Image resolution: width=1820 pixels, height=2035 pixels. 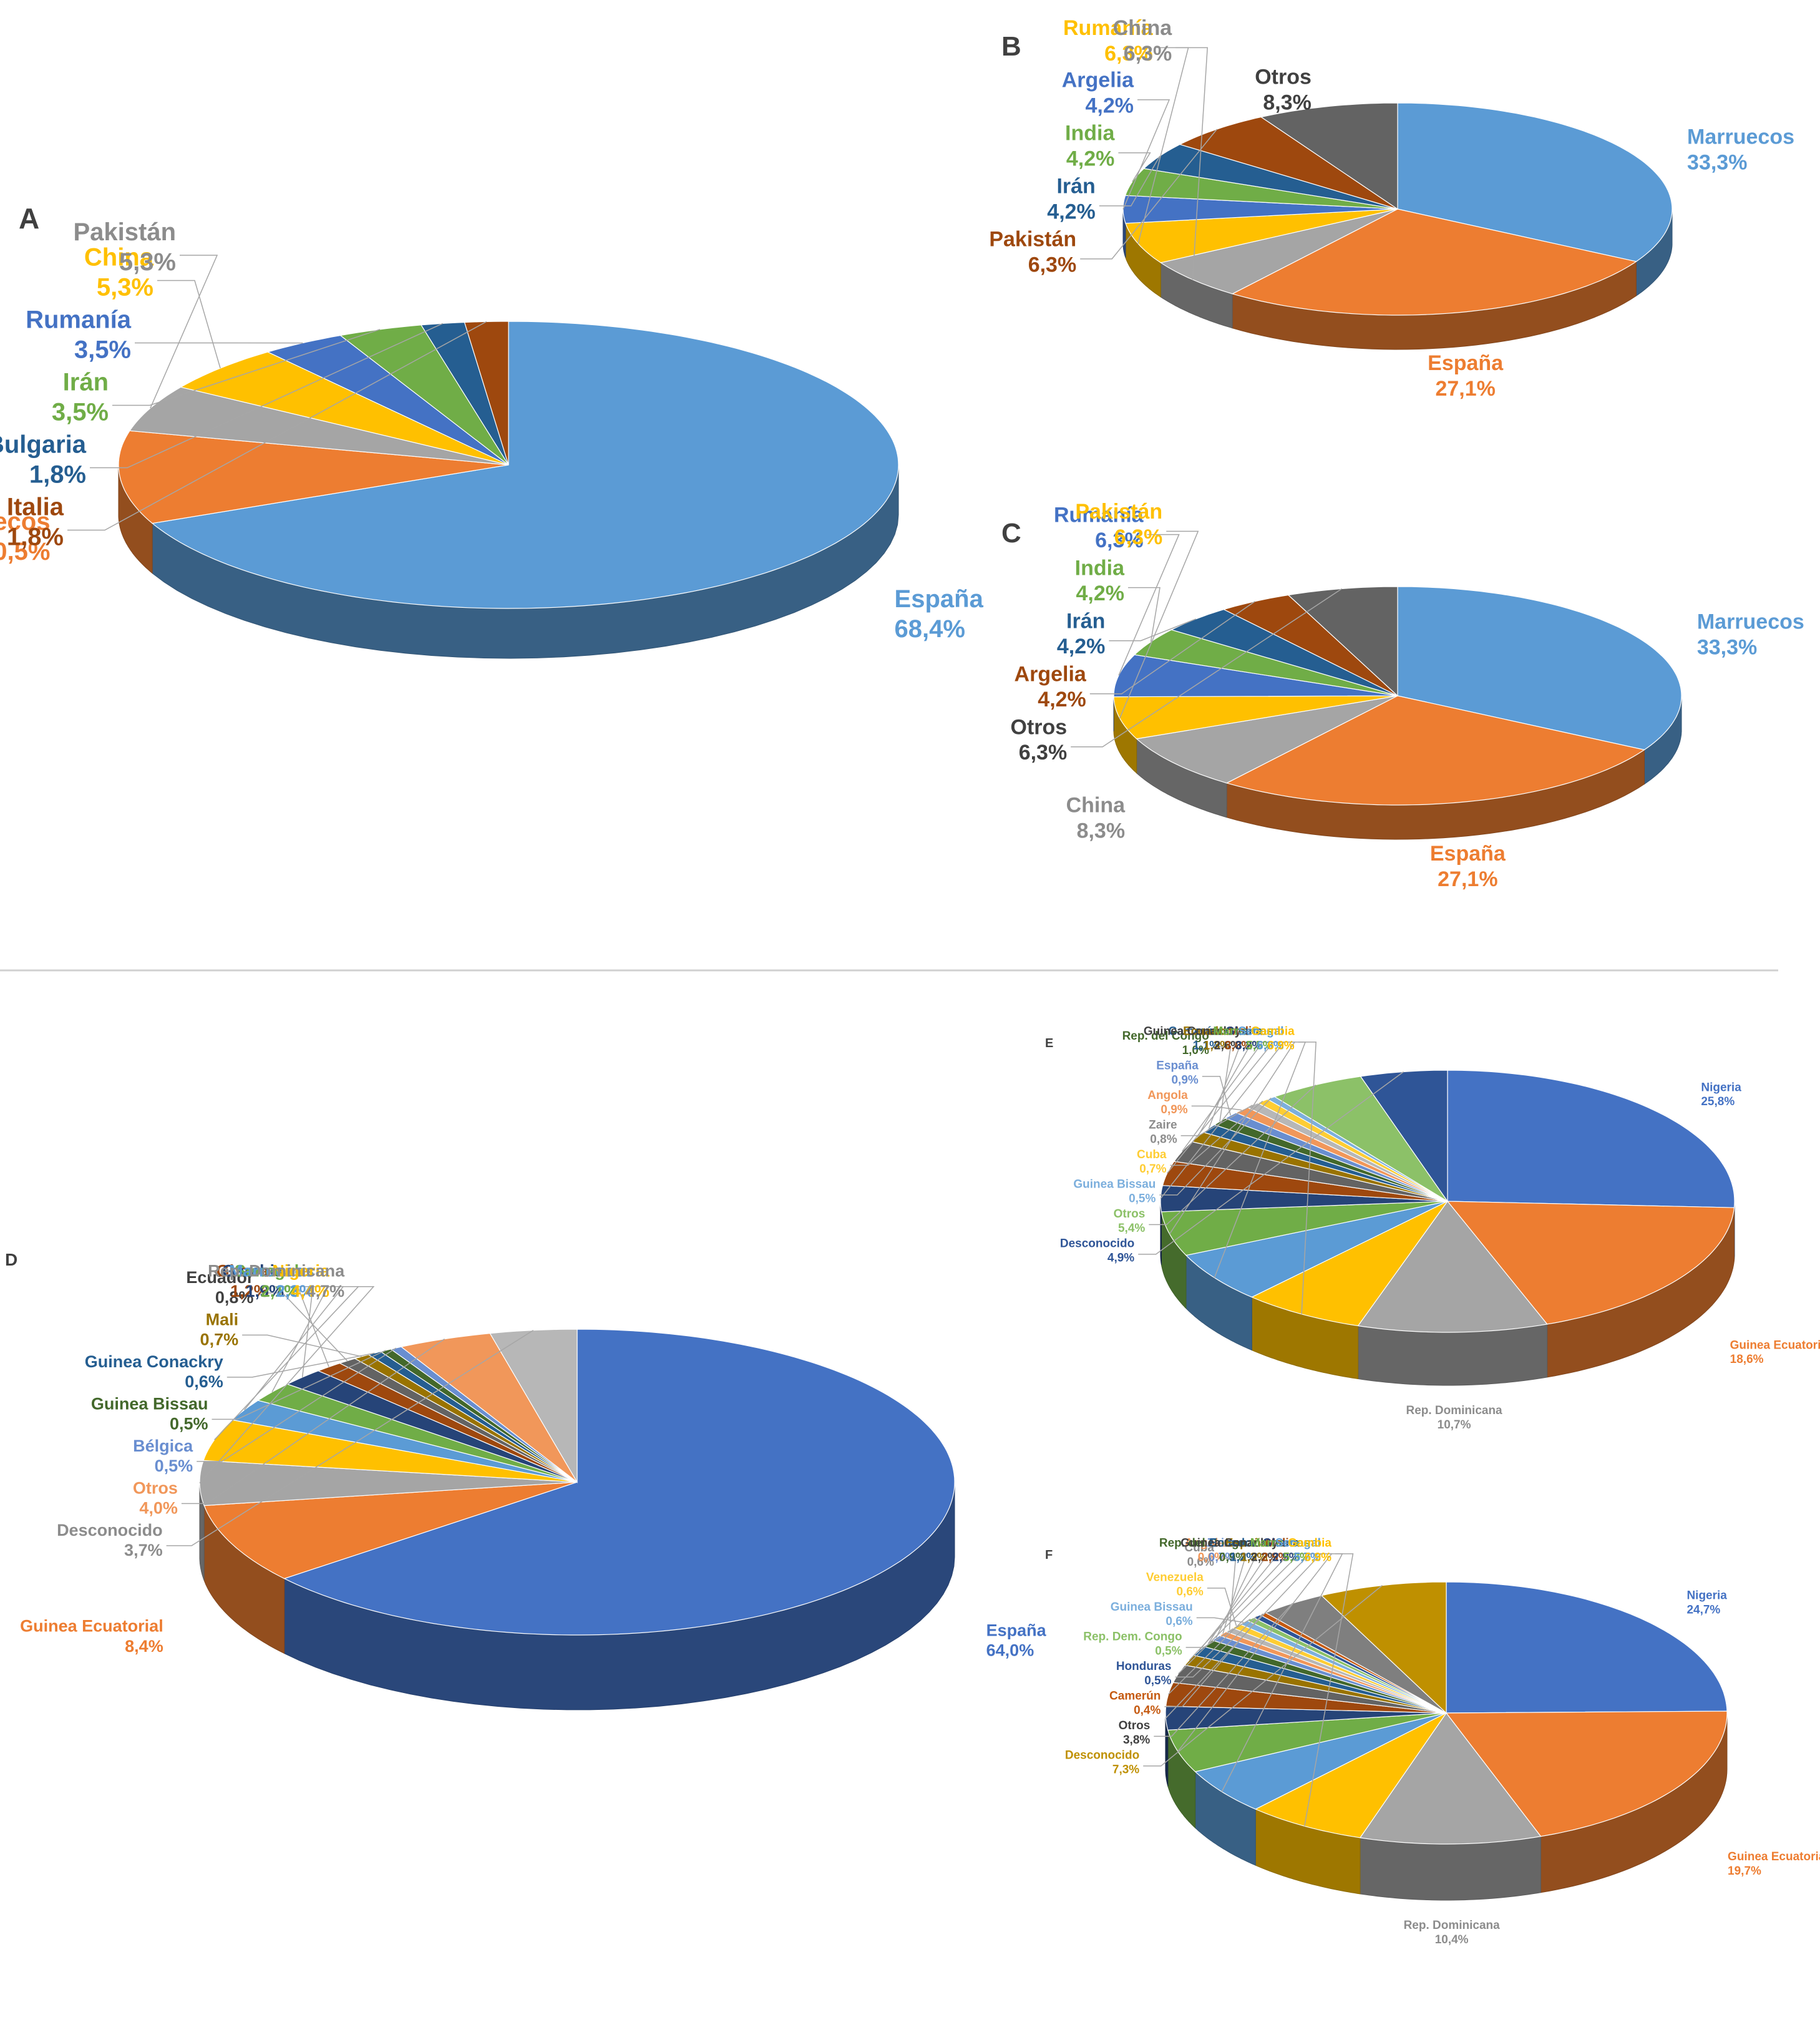 What do you see at coordinates (1587, 1647) in the screenshot?
I see `pie-slice-nigeria` at bounding box center [1587, 1647].